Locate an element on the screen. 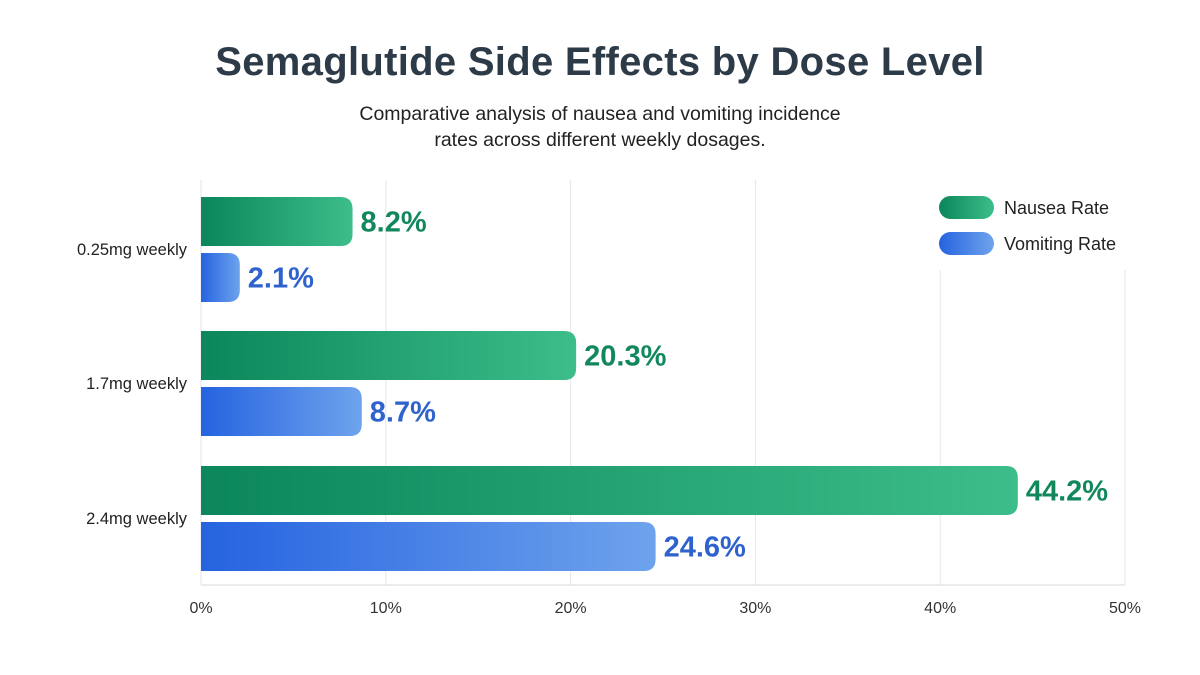 The width and height of the screenshot is (1200, 675). legend-label: Nausea Rate is located at coordinates (1056, 208).